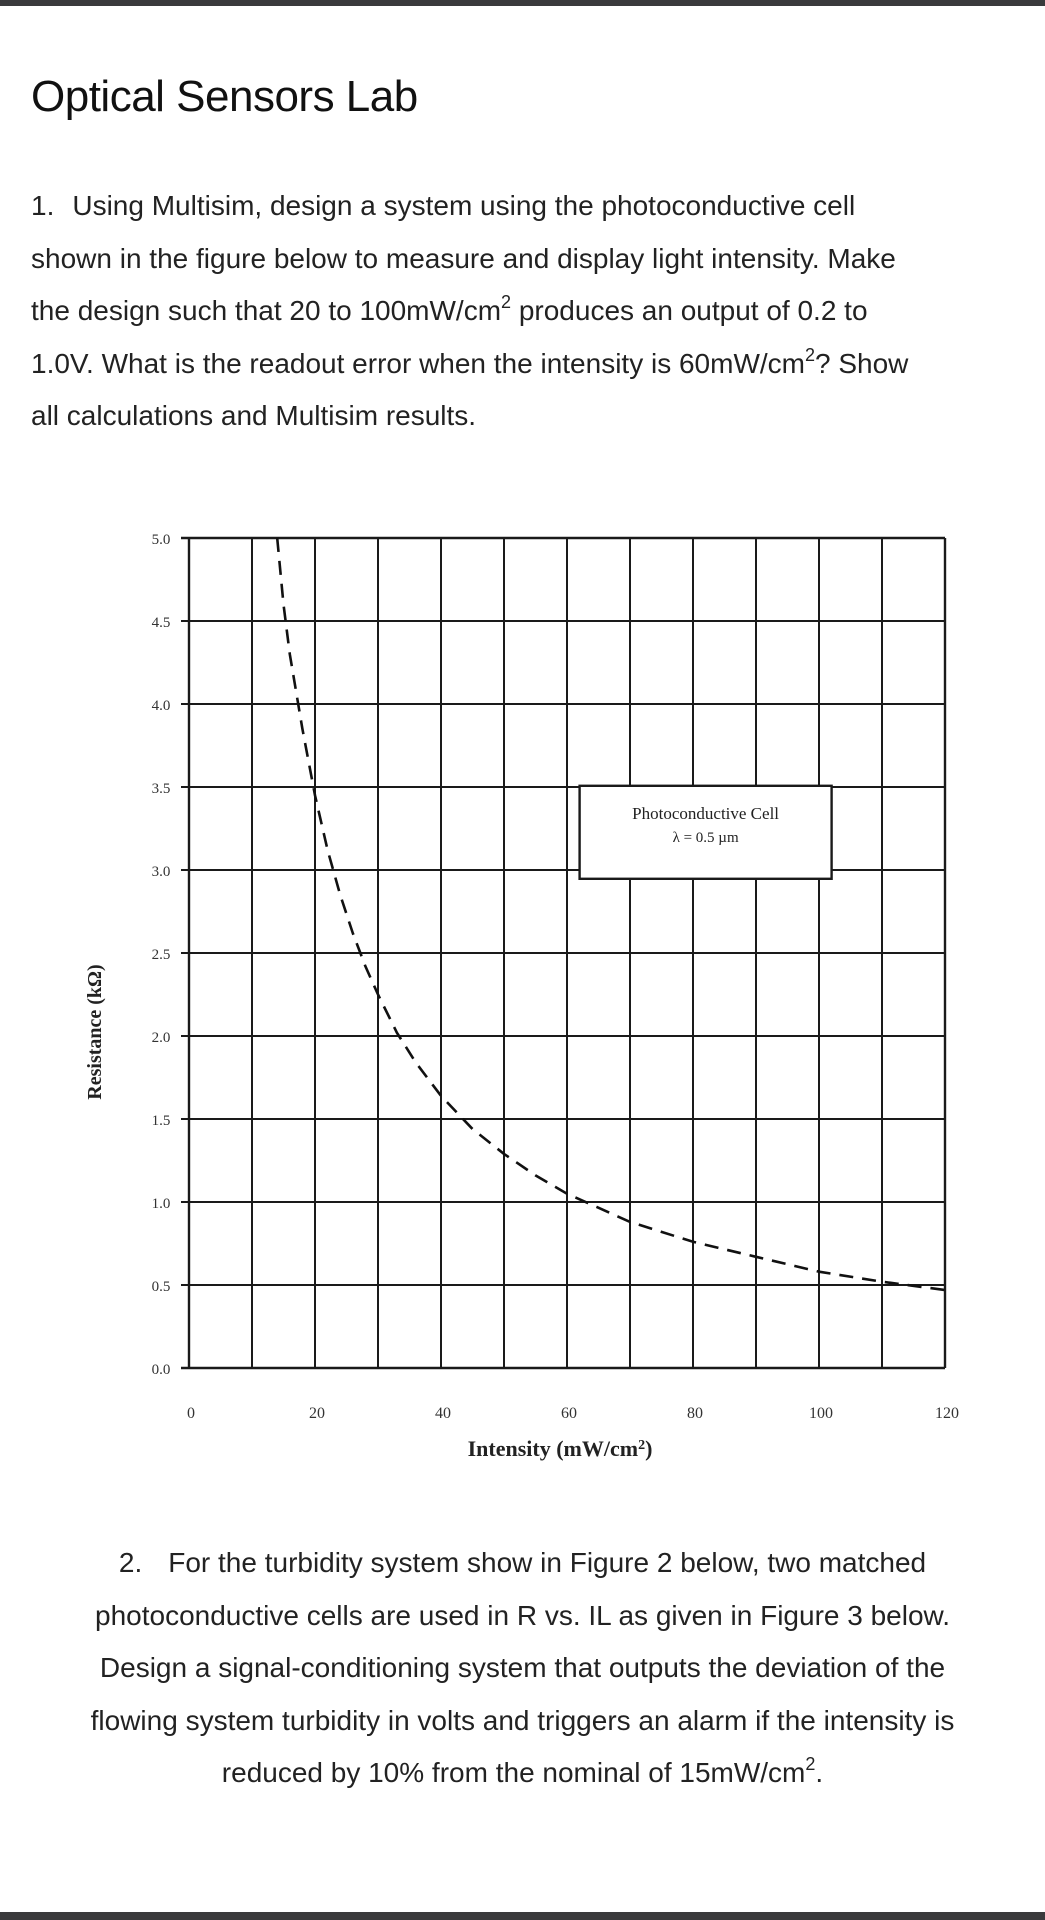  Describe the element at coordinates (810, 1764) in the screenshot. I see `question-2-sup-5: 2` at that location.